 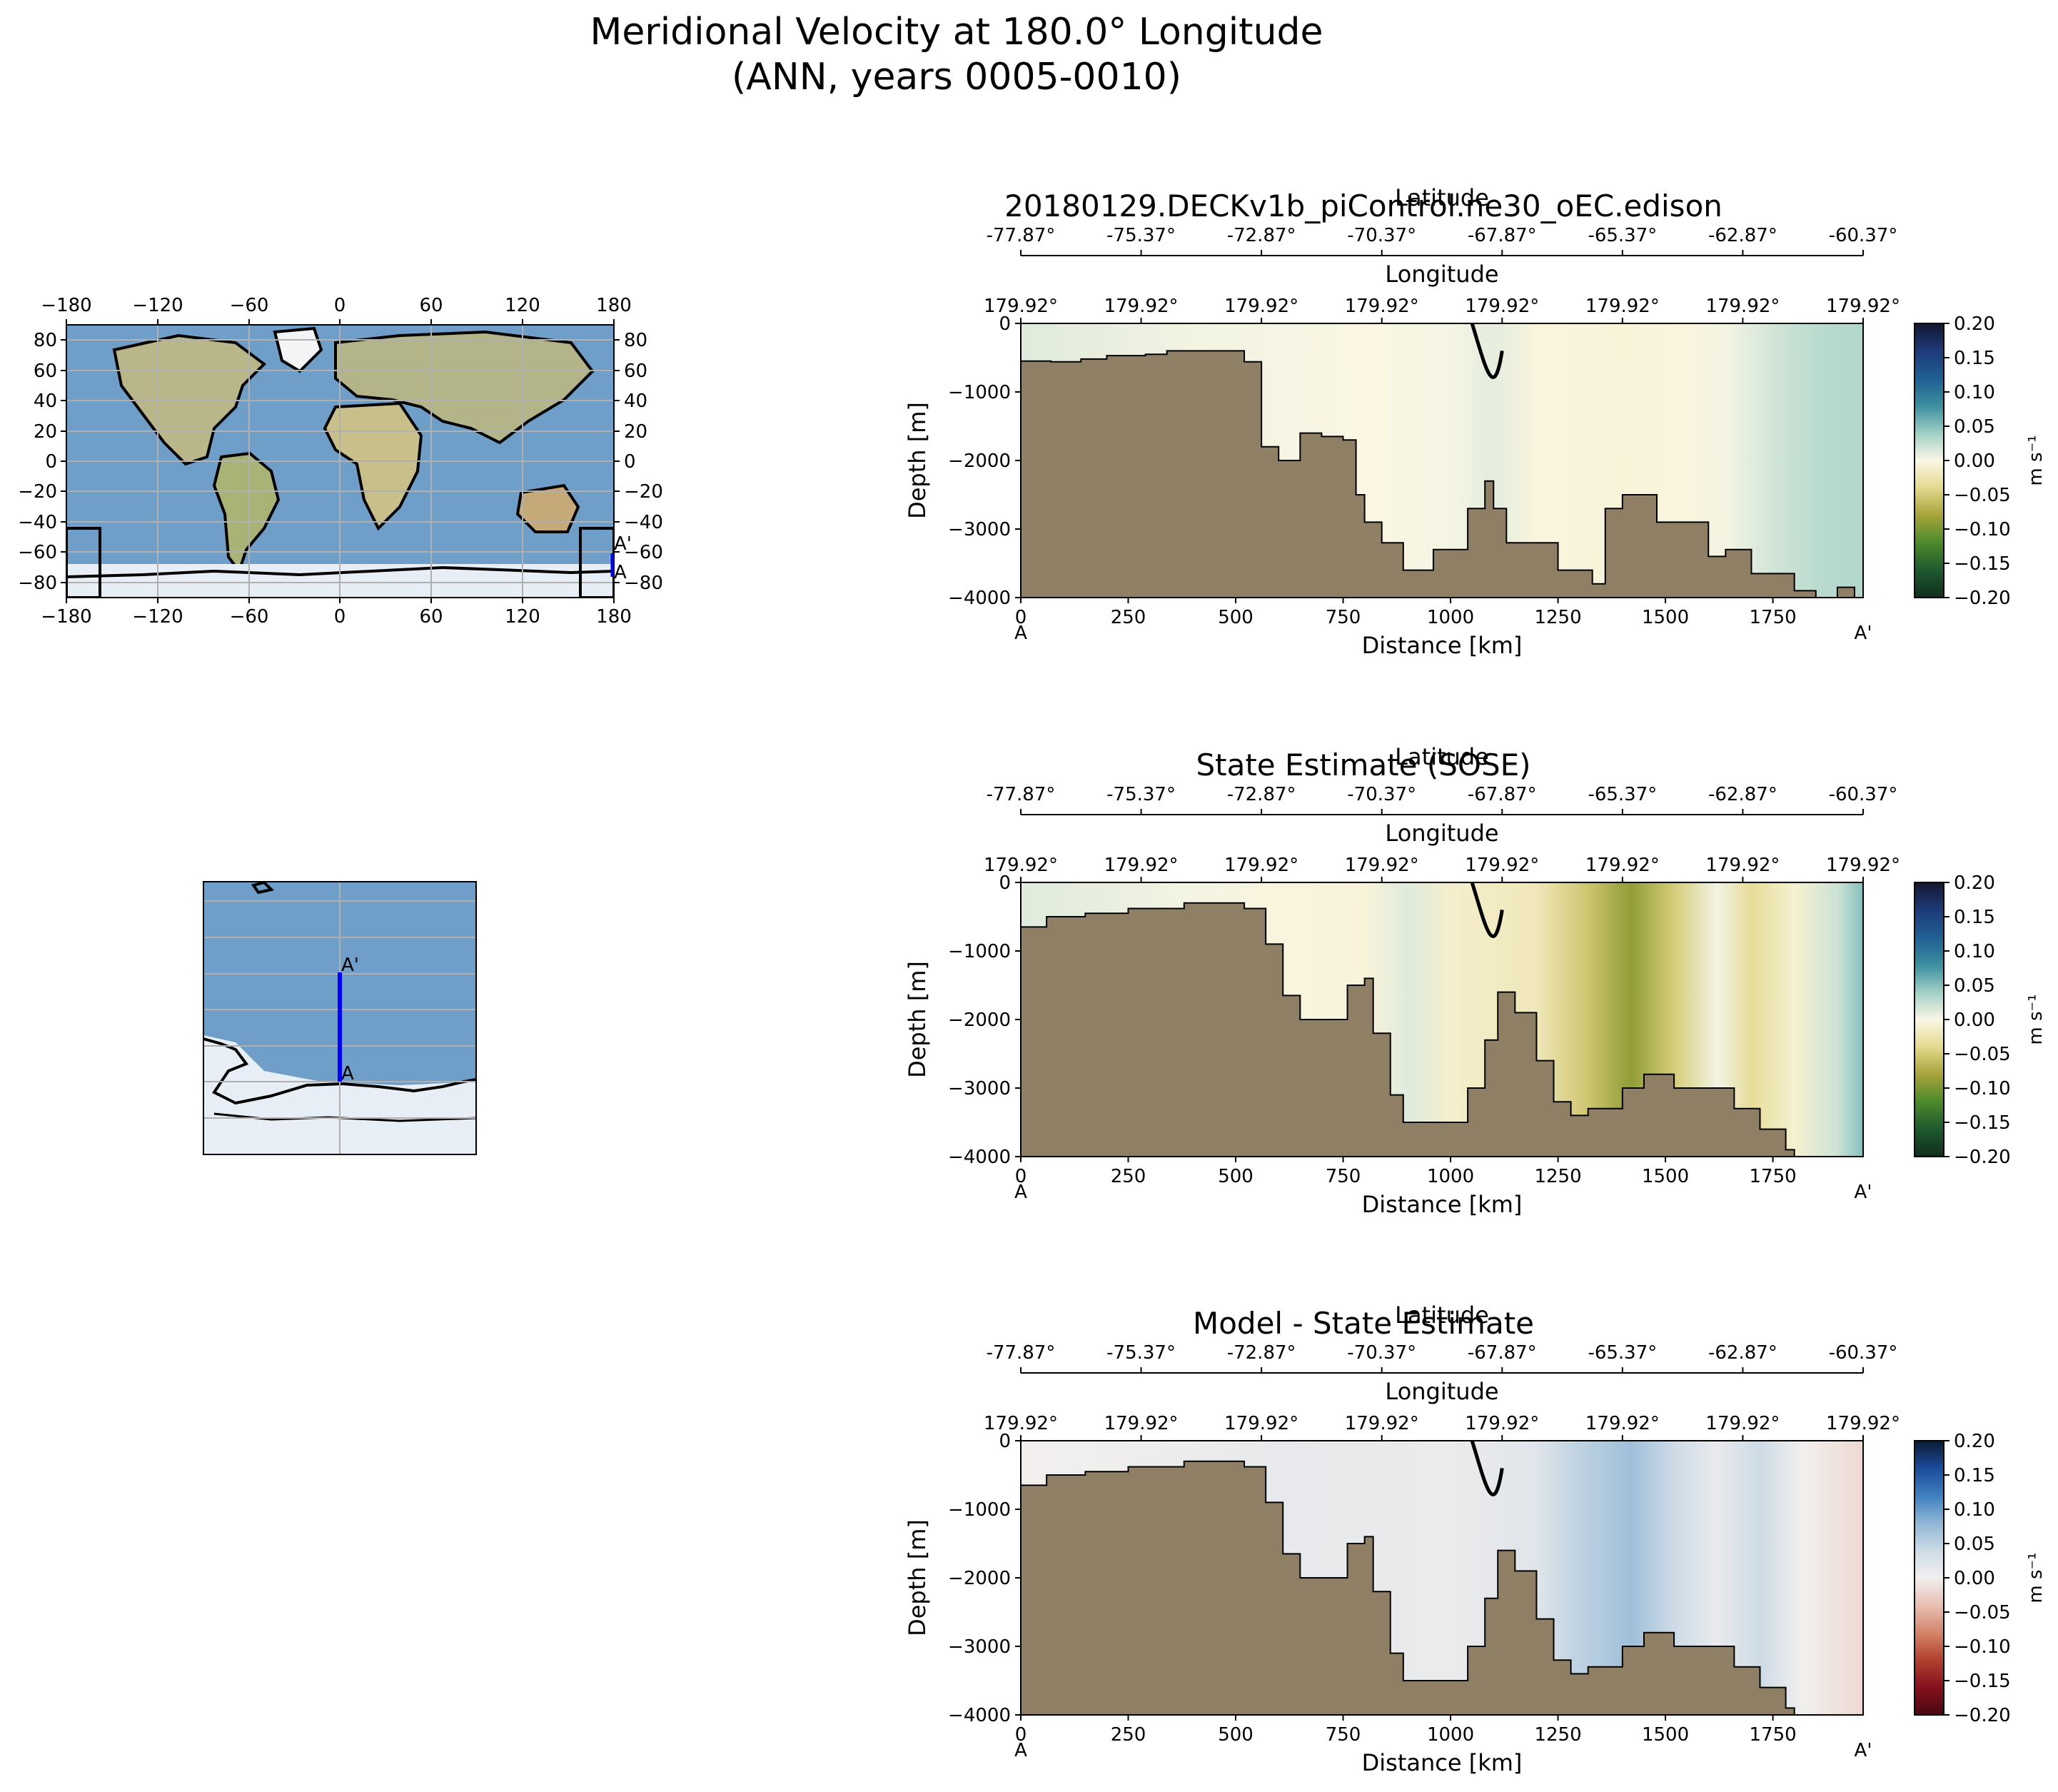 What do you see at coordinates (1363, 1323) in the screenshot?
I see `panel-title: Model - State Estimate` at bounding box center [1363, 1323].